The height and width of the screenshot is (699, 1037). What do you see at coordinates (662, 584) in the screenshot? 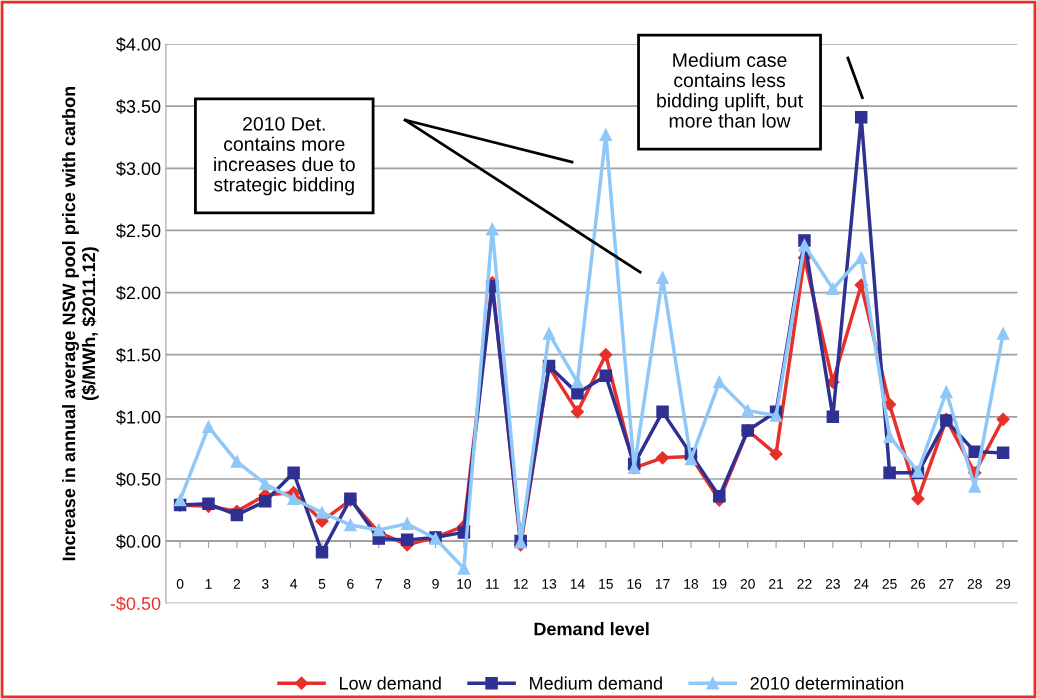
I see `x-tick-label: 17` at bounding box center [662, 584].